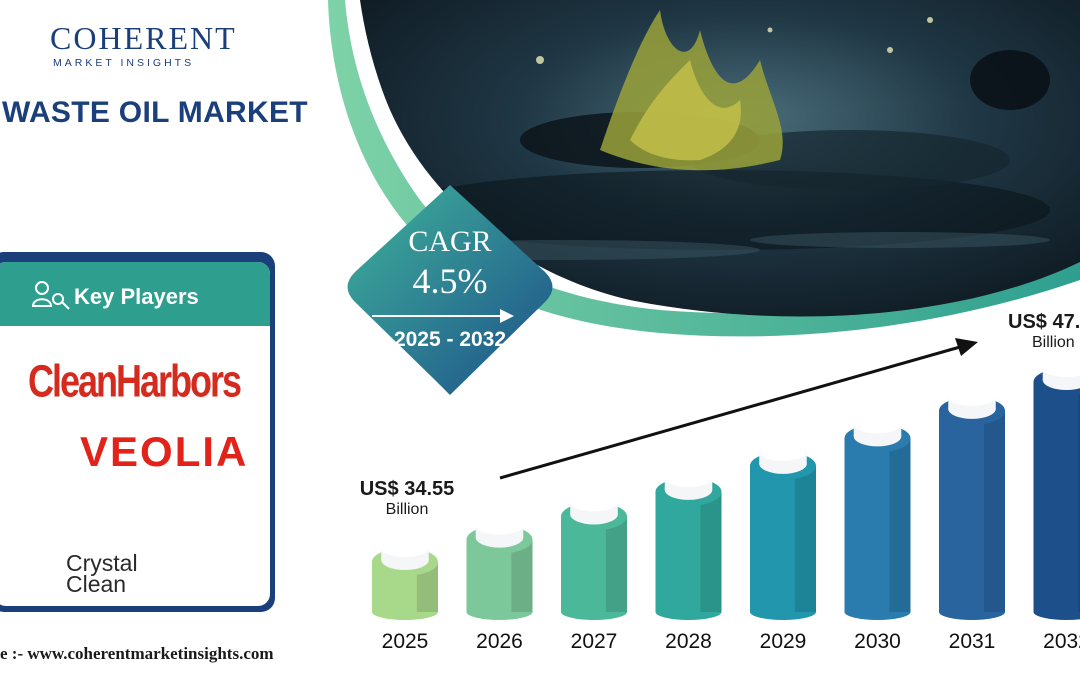  What do you see at coordinates (407, 509) in the screenshot?
I see `start-unit: Billion` at bounding box center [407, 509].